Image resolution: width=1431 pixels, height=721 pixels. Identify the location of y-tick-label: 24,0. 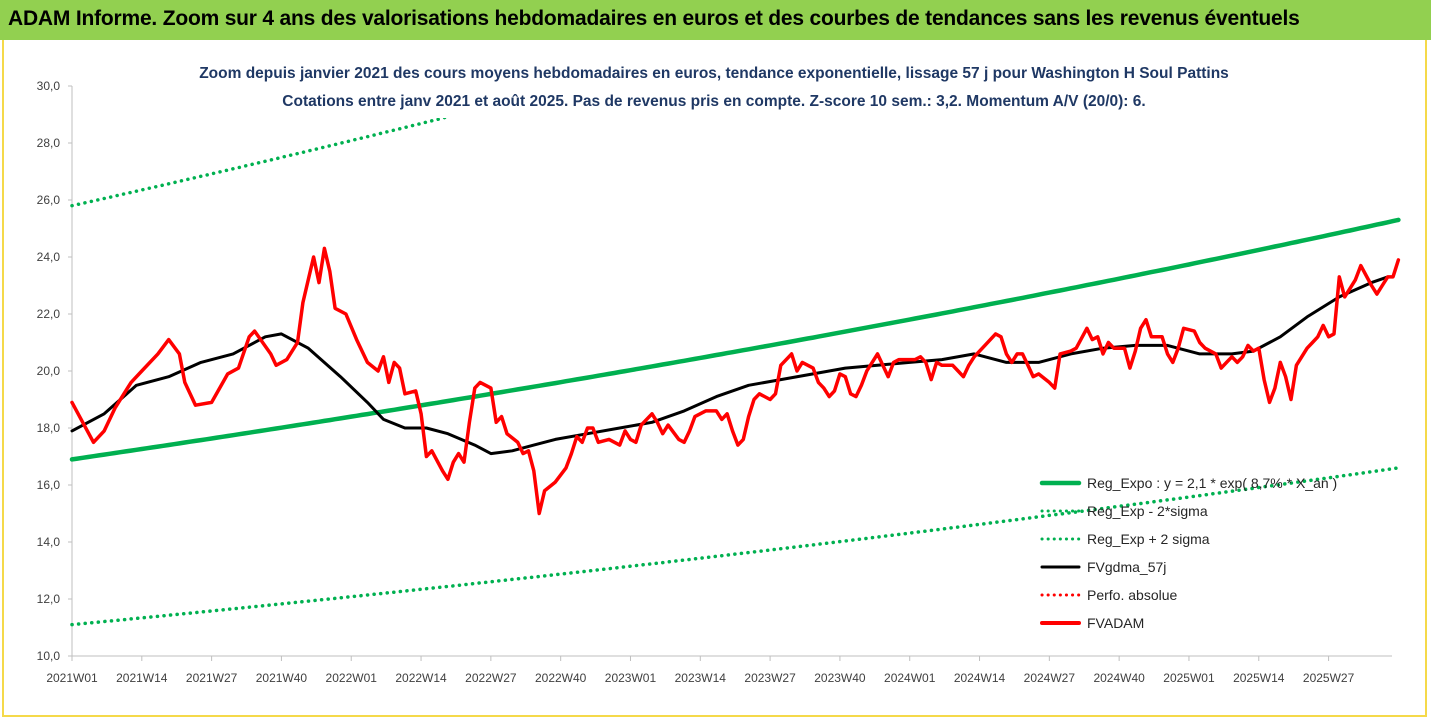
(49, 257).